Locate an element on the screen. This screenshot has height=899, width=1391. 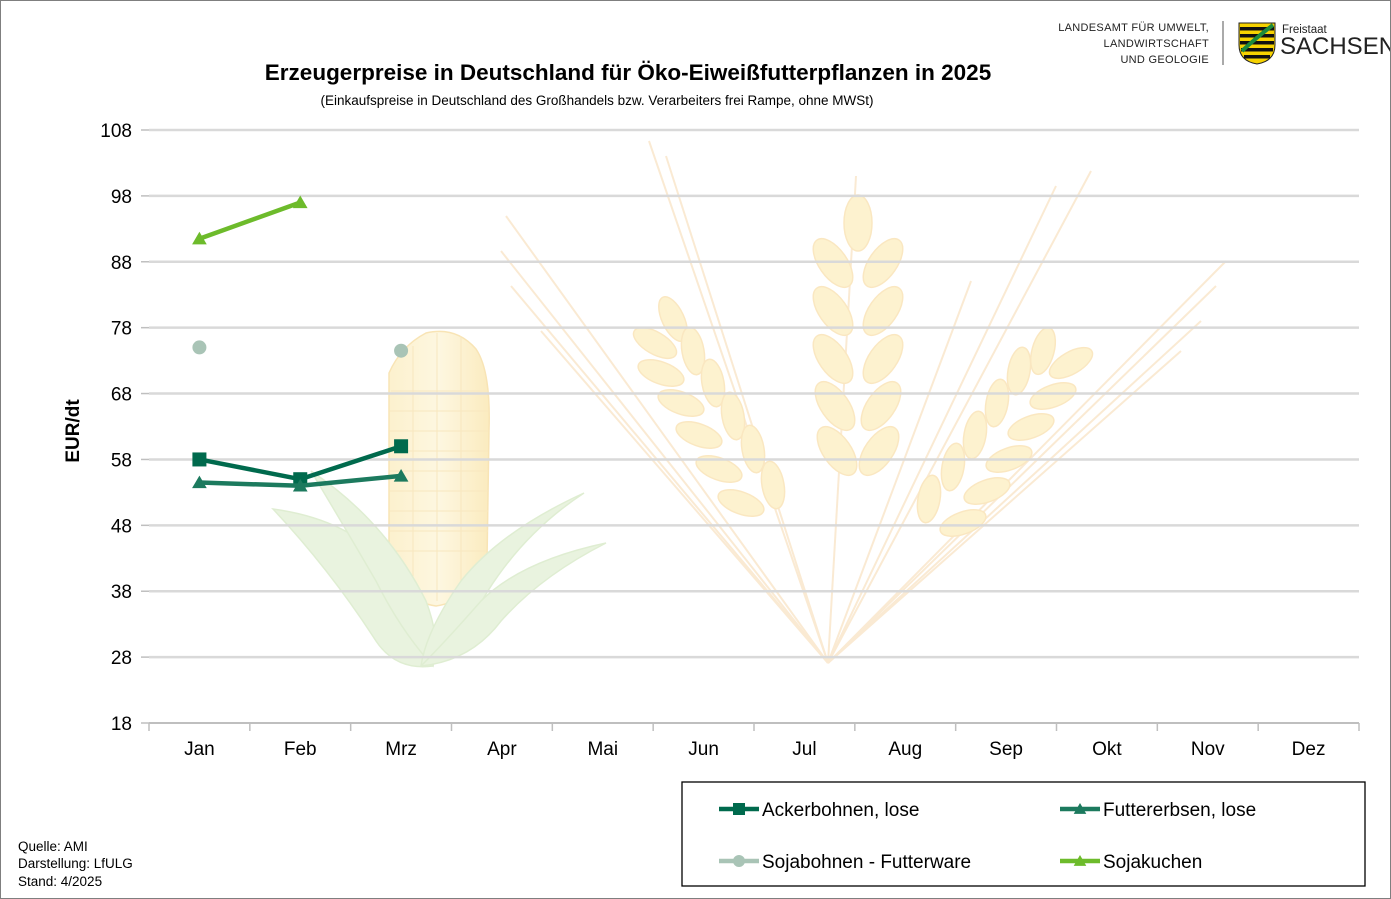
y-tick-label: 68 is located at coordinates (121, 395).